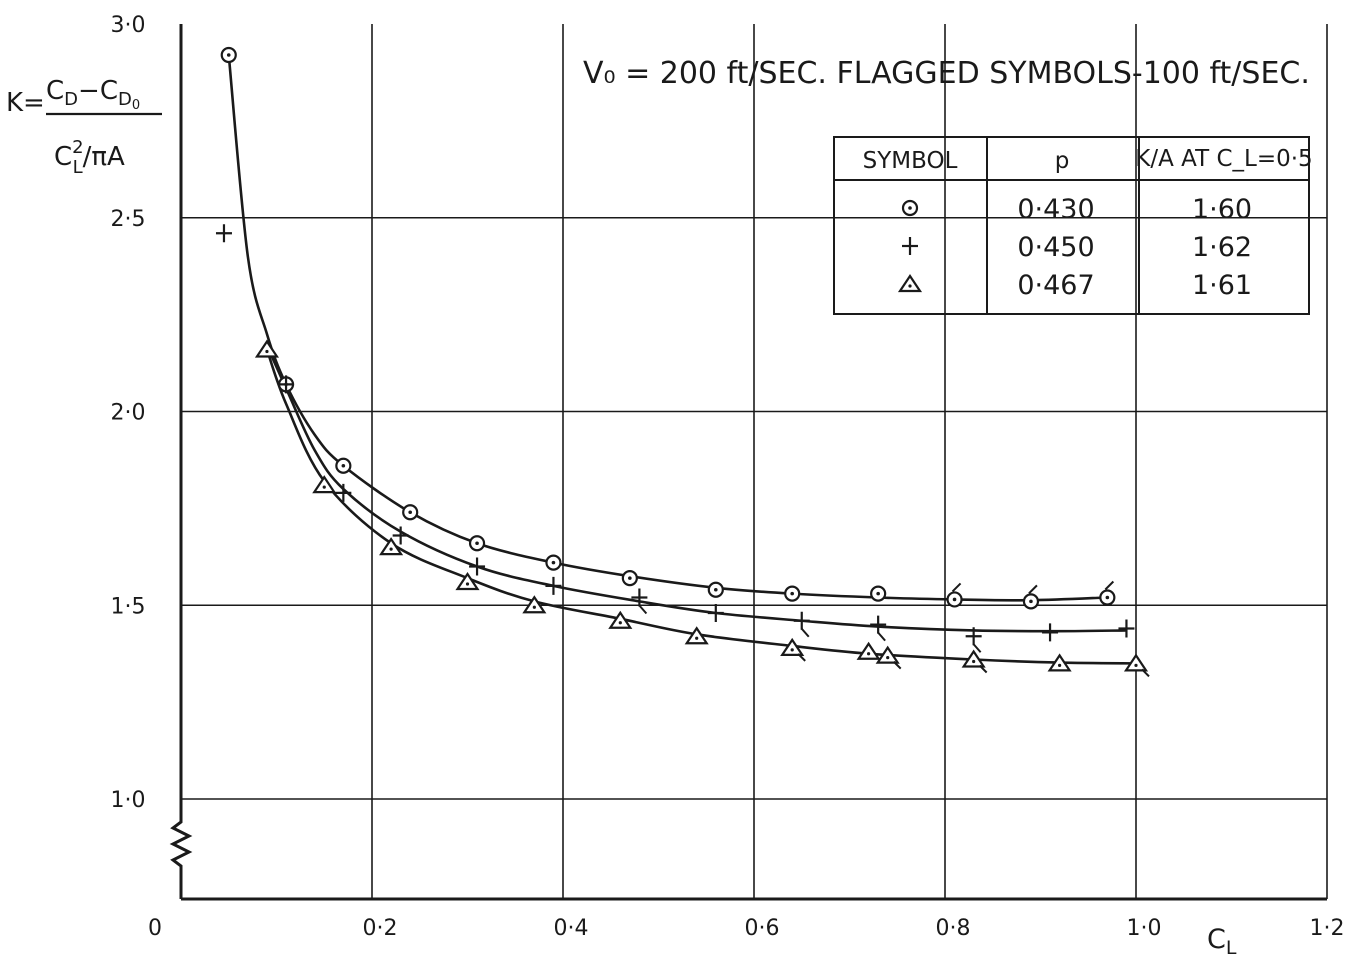 Image resolution: width=1364 pixels, height=958 pixels. Describe the element at coordinates (1222, 209) in the screenshot. I see `legend-row-1-ka: 1·60` at that location.